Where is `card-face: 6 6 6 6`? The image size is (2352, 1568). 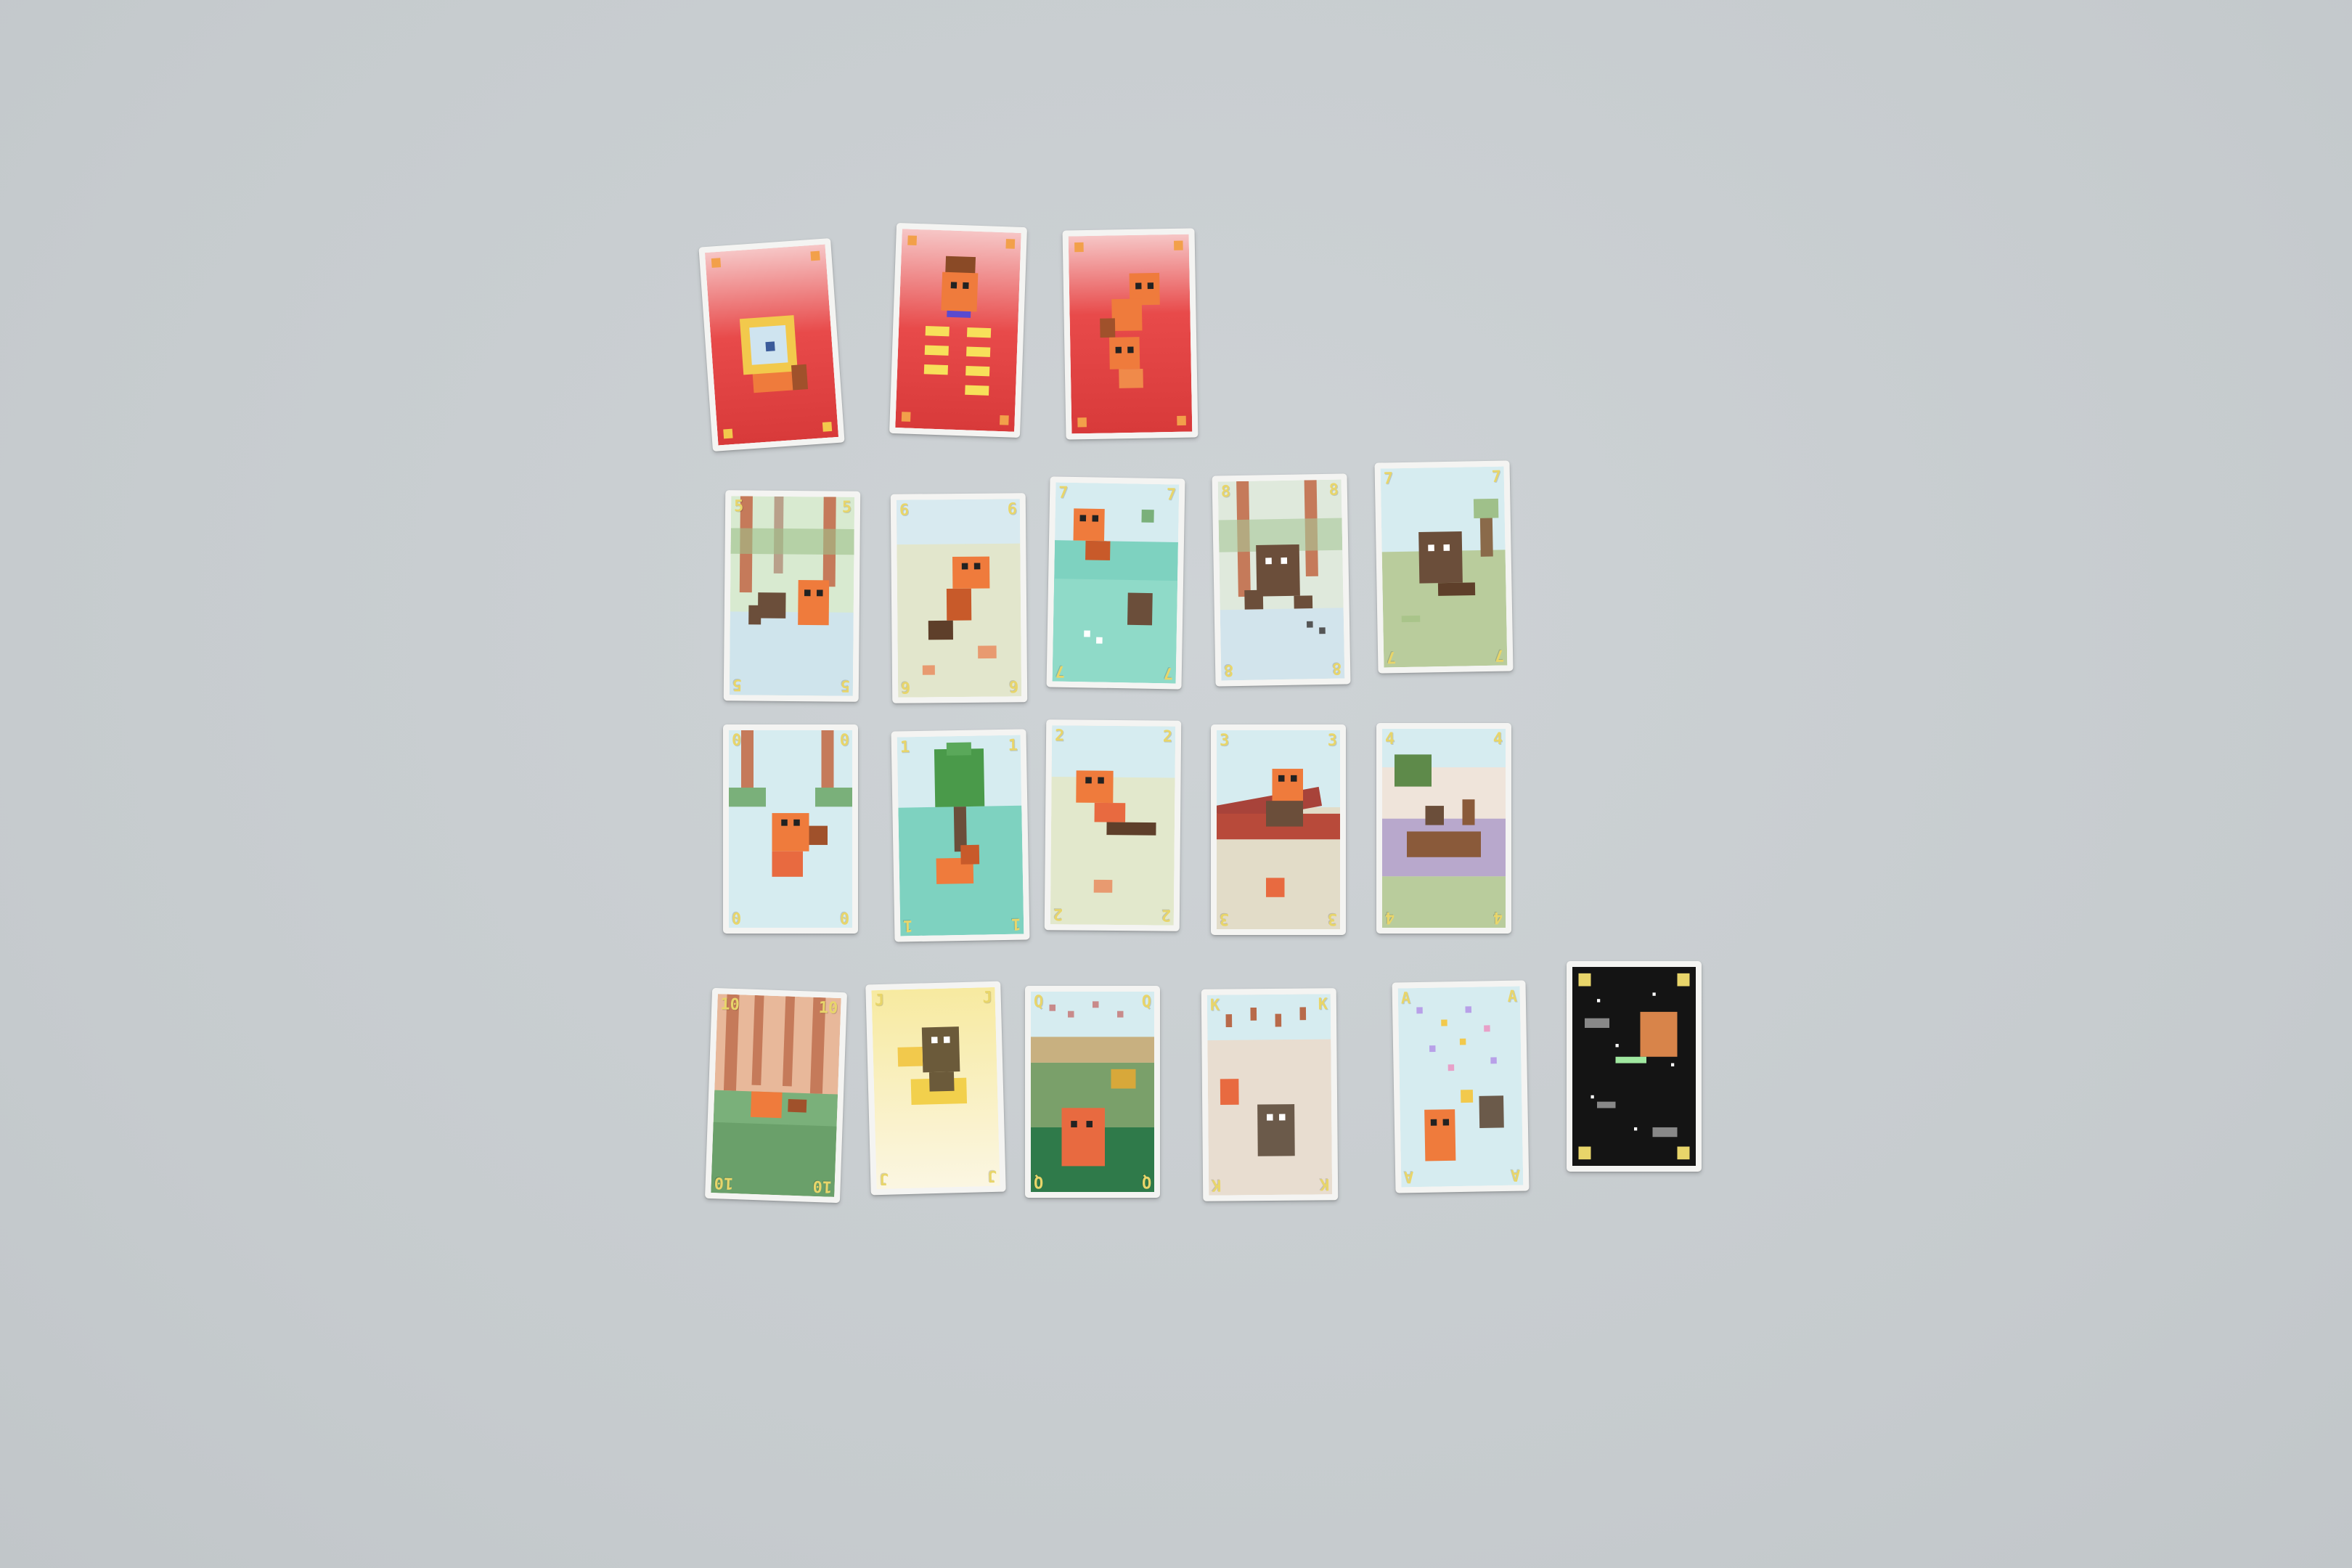 card-face: 6 6 6 6 is located at coordinates (959, 599).